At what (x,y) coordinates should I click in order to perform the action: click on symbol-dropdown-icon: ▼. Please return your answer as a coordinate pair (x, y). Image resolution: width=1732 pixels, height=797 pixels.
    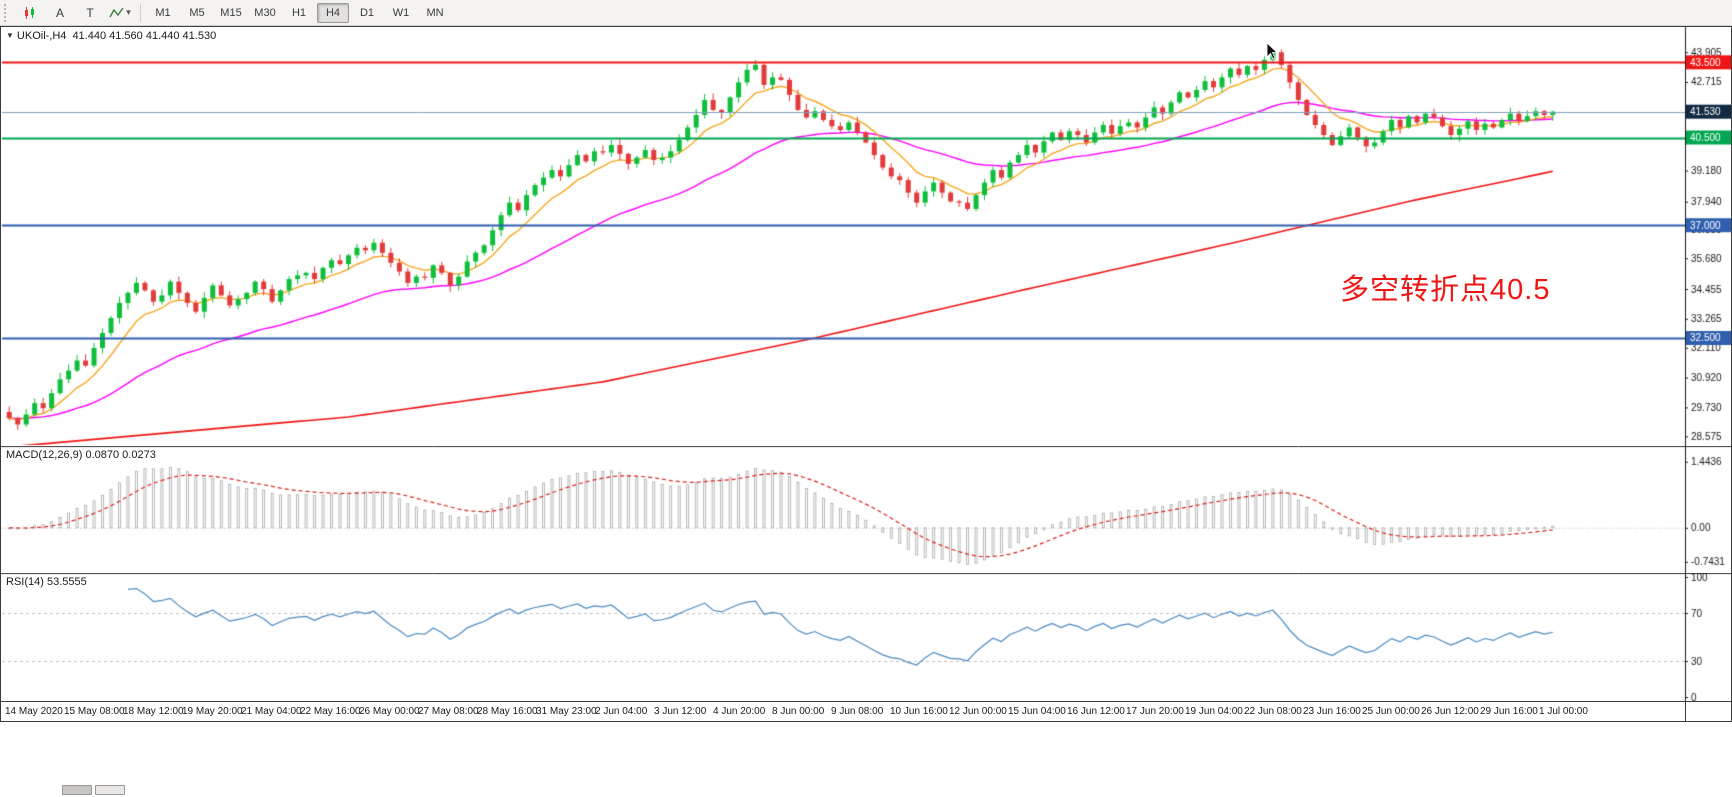
    Looking at the image, I should click on (10, 35).